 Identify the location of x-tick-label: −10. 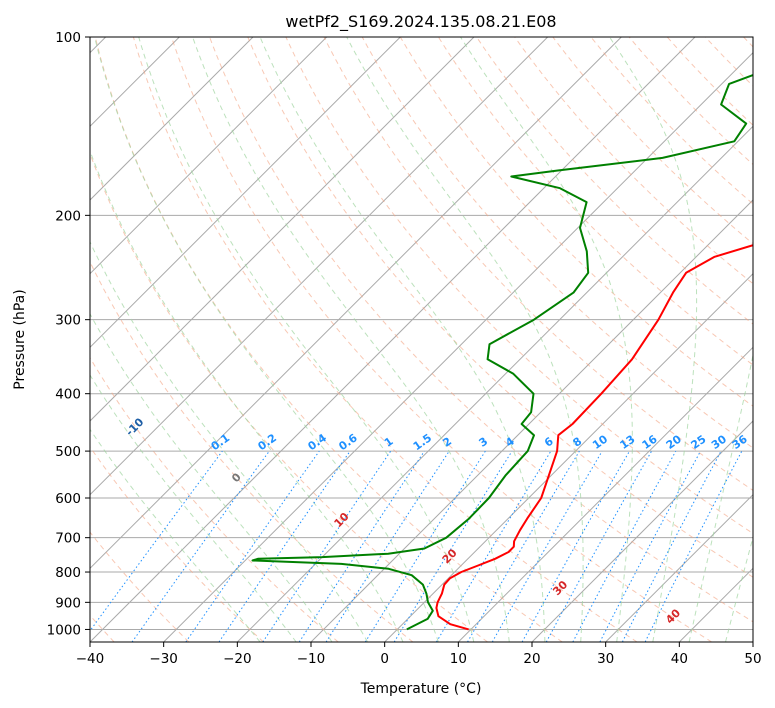
(311, 659).